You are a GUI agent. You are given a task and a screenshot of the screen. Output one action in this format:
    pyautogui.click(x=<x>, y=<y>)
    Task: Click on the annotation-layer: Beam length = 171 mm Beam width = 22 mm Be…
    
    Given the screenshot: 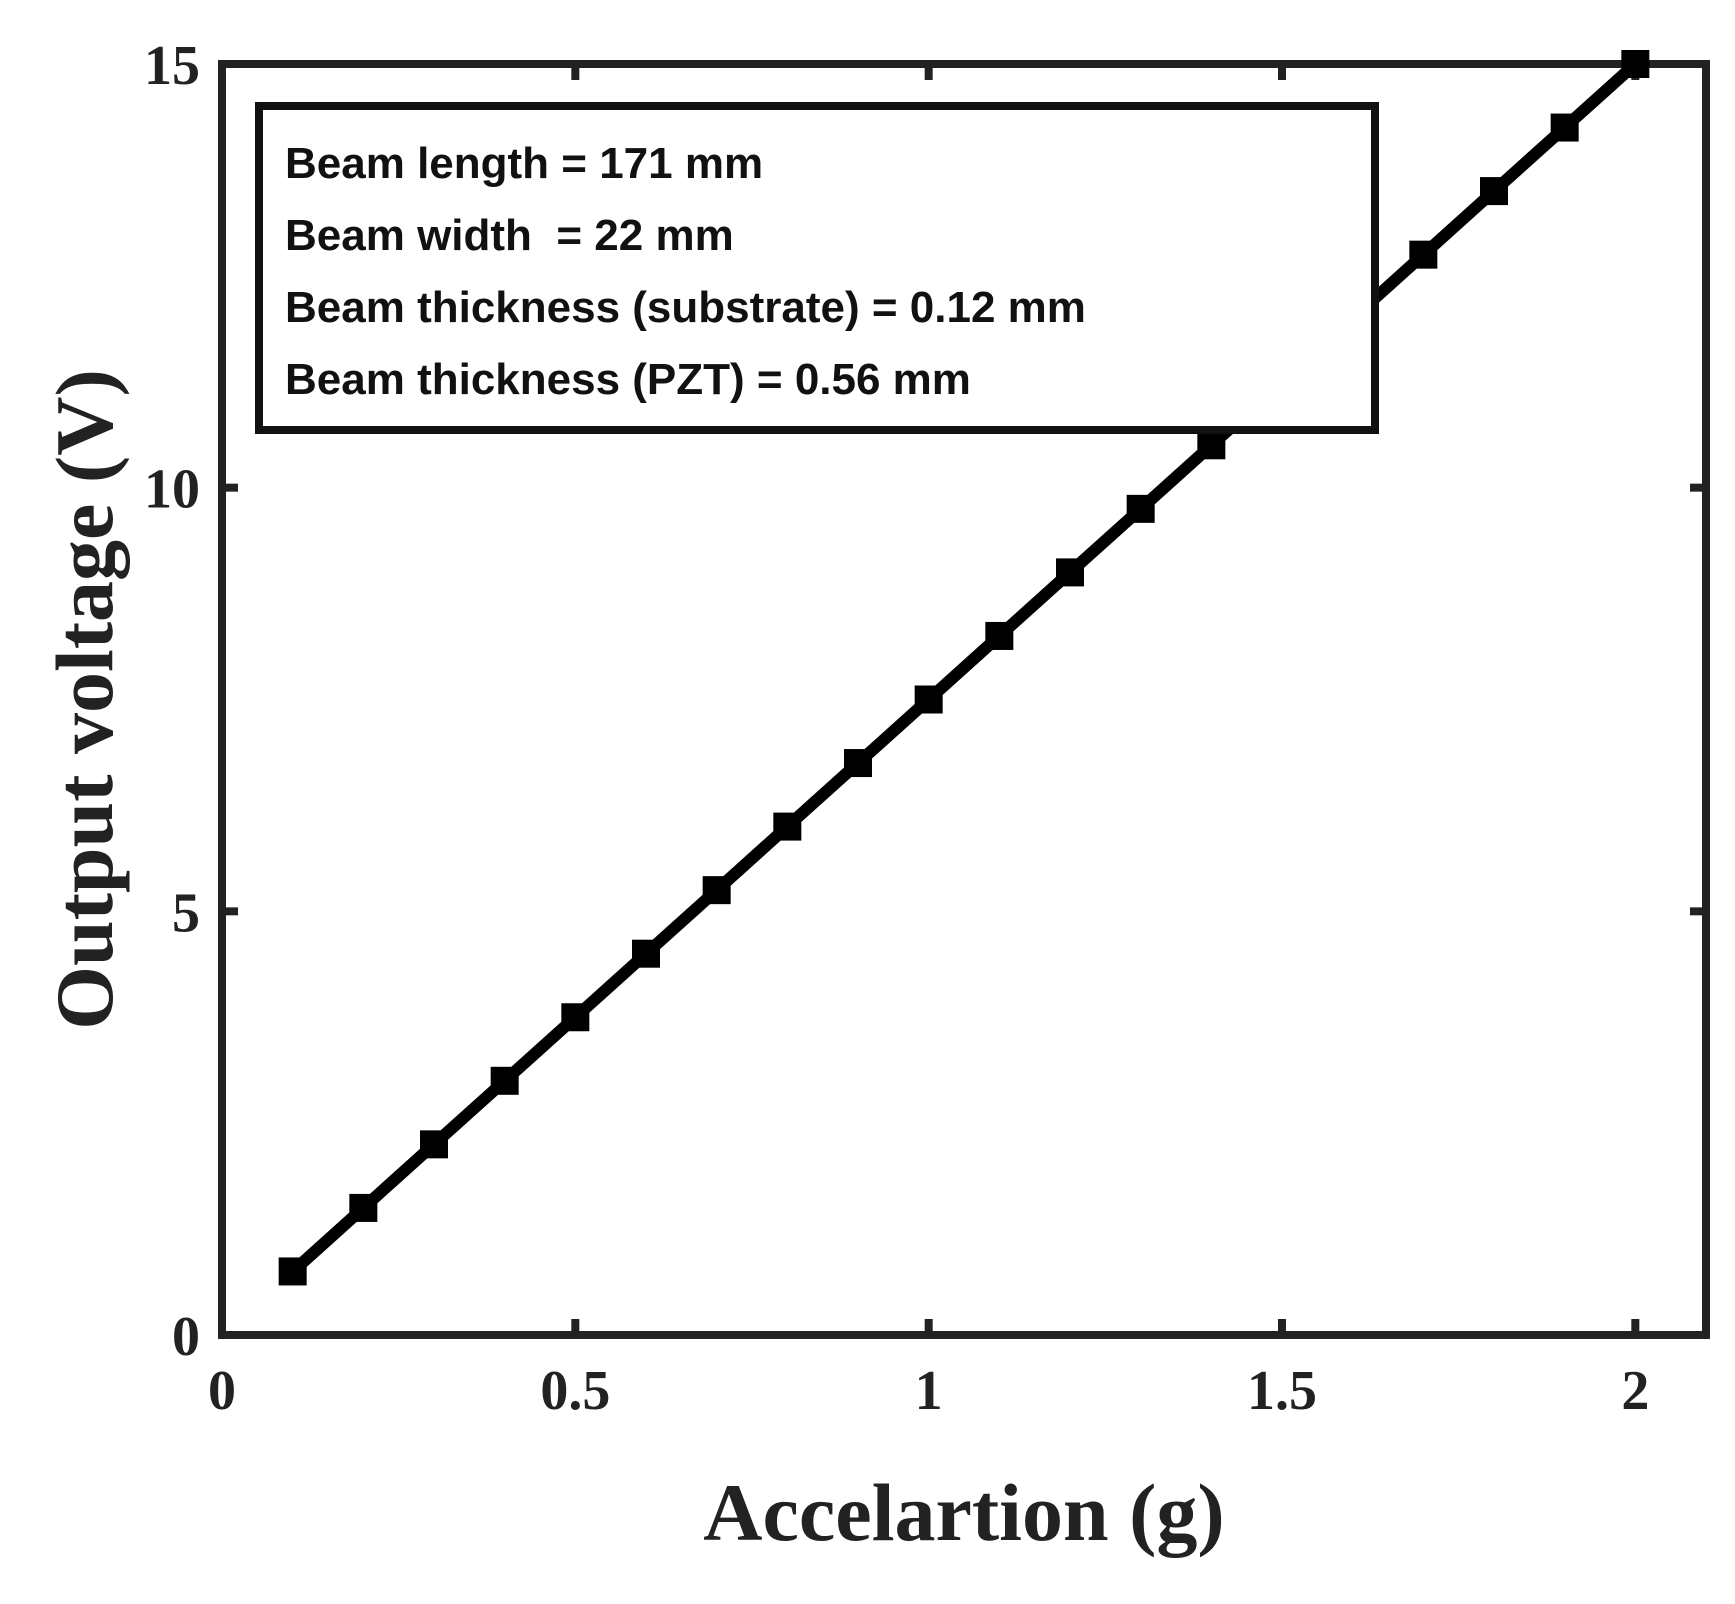 What is the action you would take?
    pyautogui.click(x=817, y=268)
    